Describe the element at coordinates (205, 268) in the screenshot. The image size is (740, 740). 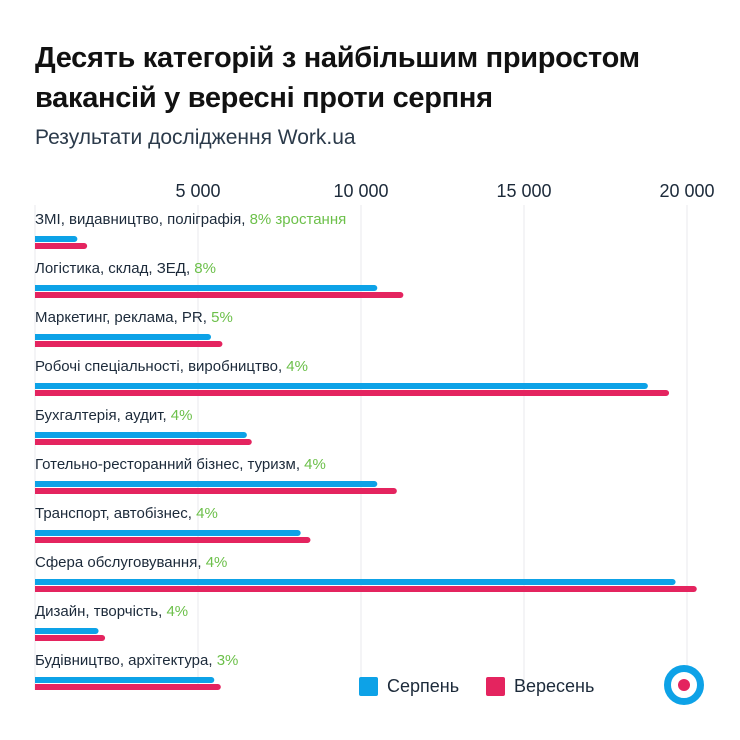
I see `growth-label: 8%` at that location.